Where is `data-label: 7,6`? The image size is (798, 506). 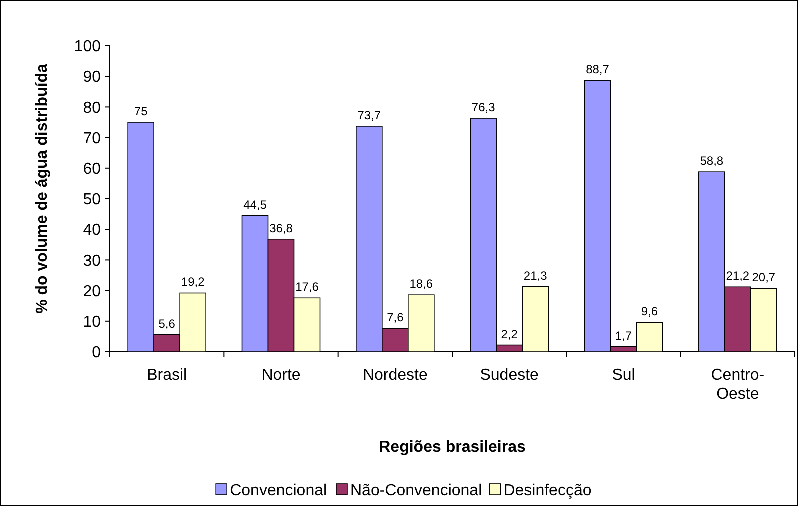
data-label: 7,6 is located at coordinates (395, 317).